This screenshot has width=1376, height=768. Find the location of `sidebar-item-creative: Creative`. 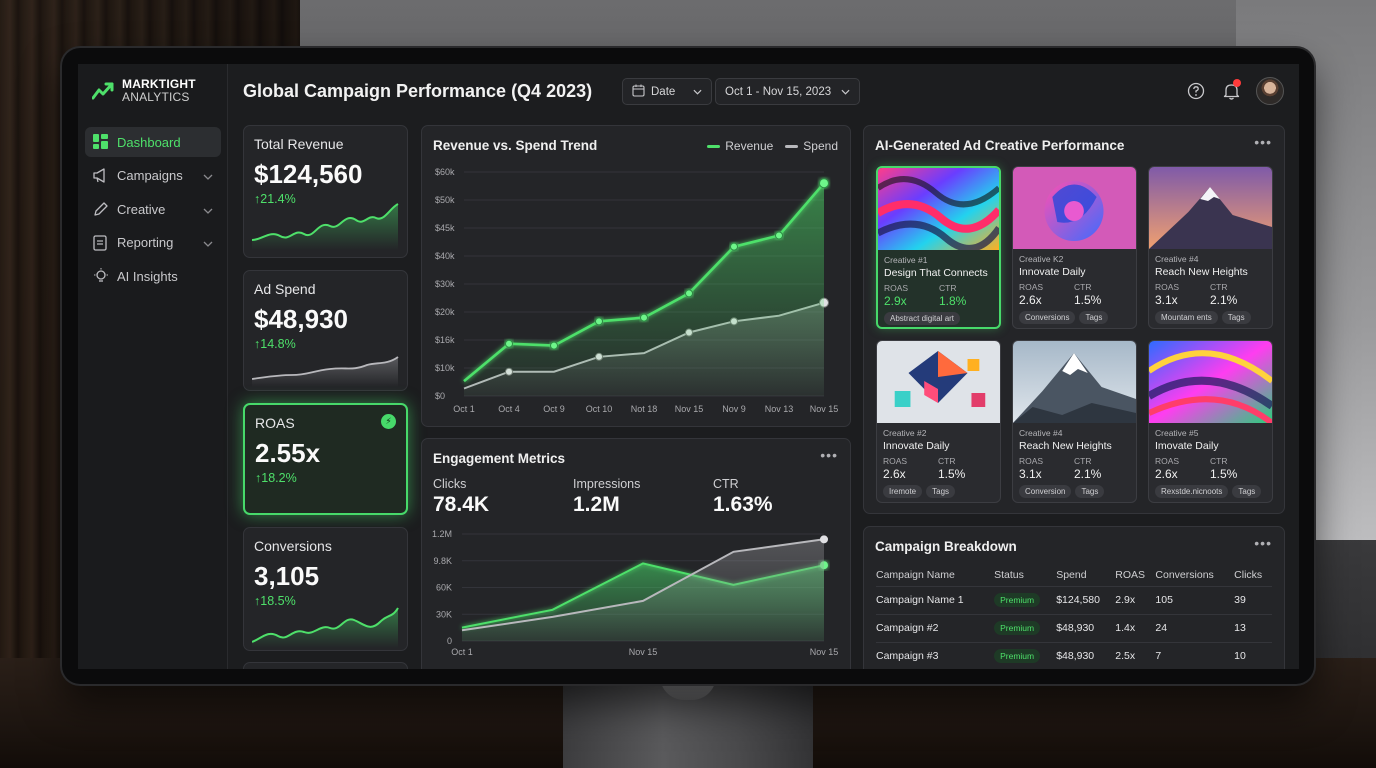

sidebar-item-creative: Creative is located at coordinates (153, 209).